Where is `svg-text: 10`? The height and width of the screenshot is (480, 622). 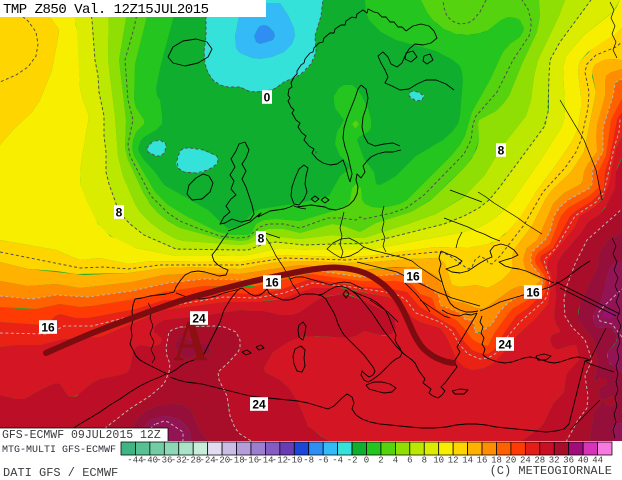
svg-text: 10 is located at coordinates (438, 461).